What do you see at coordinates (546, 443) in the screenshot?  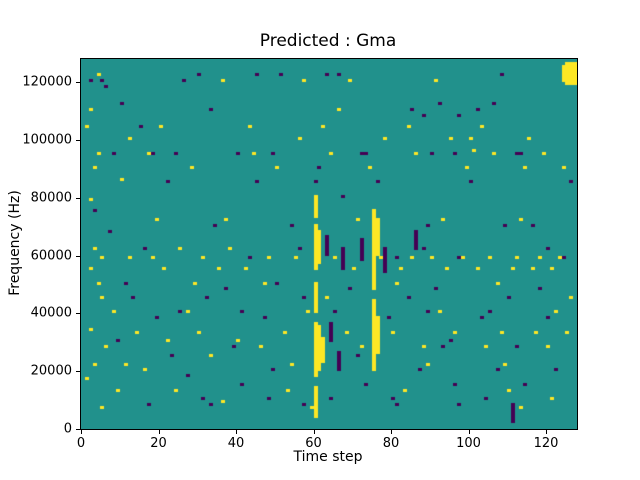 I see `x-tick-label: 120` at bounding box center [546, 443].